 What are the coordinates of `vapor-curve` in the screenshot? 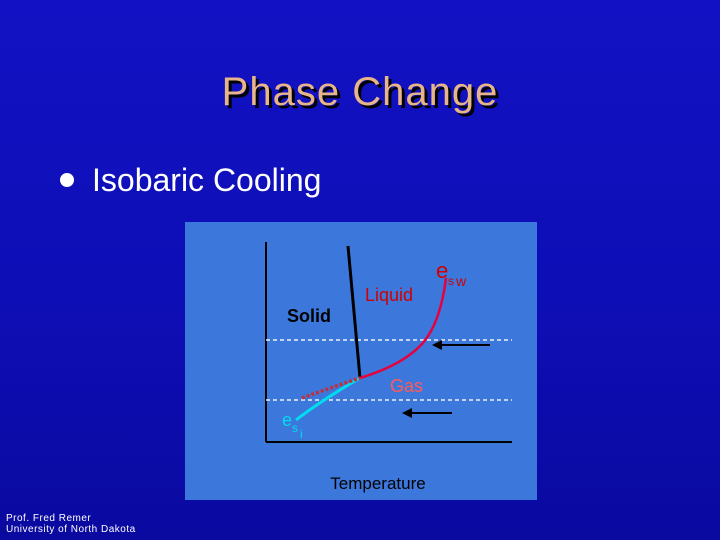 It's located at (403, 328).